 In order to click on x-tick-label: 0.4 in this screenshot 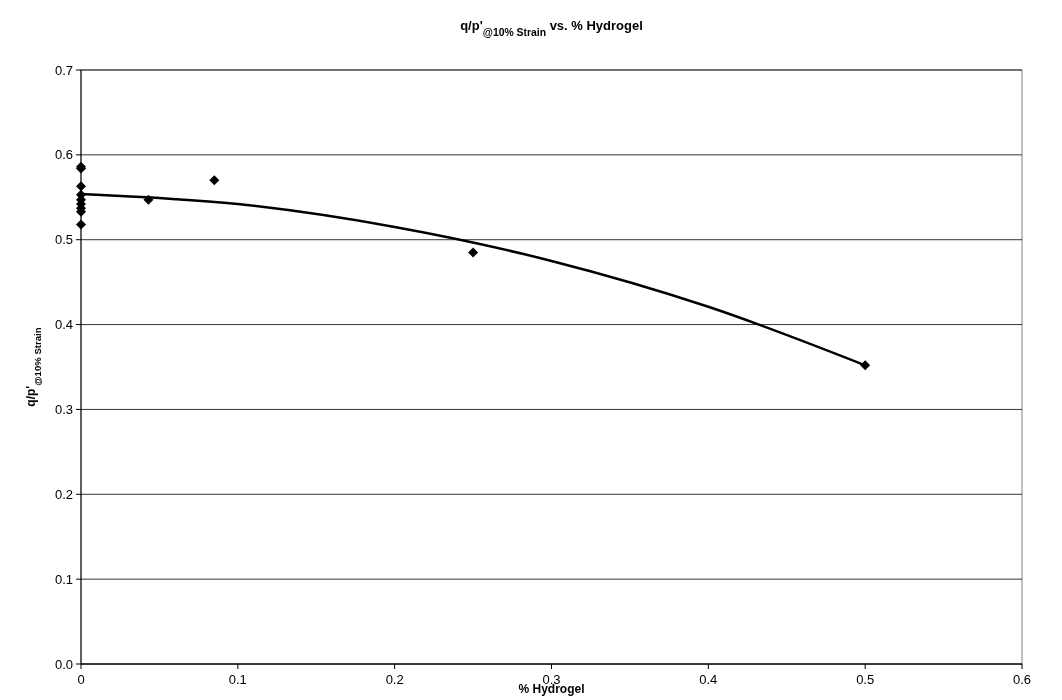, I will do `click(708, 679)`.